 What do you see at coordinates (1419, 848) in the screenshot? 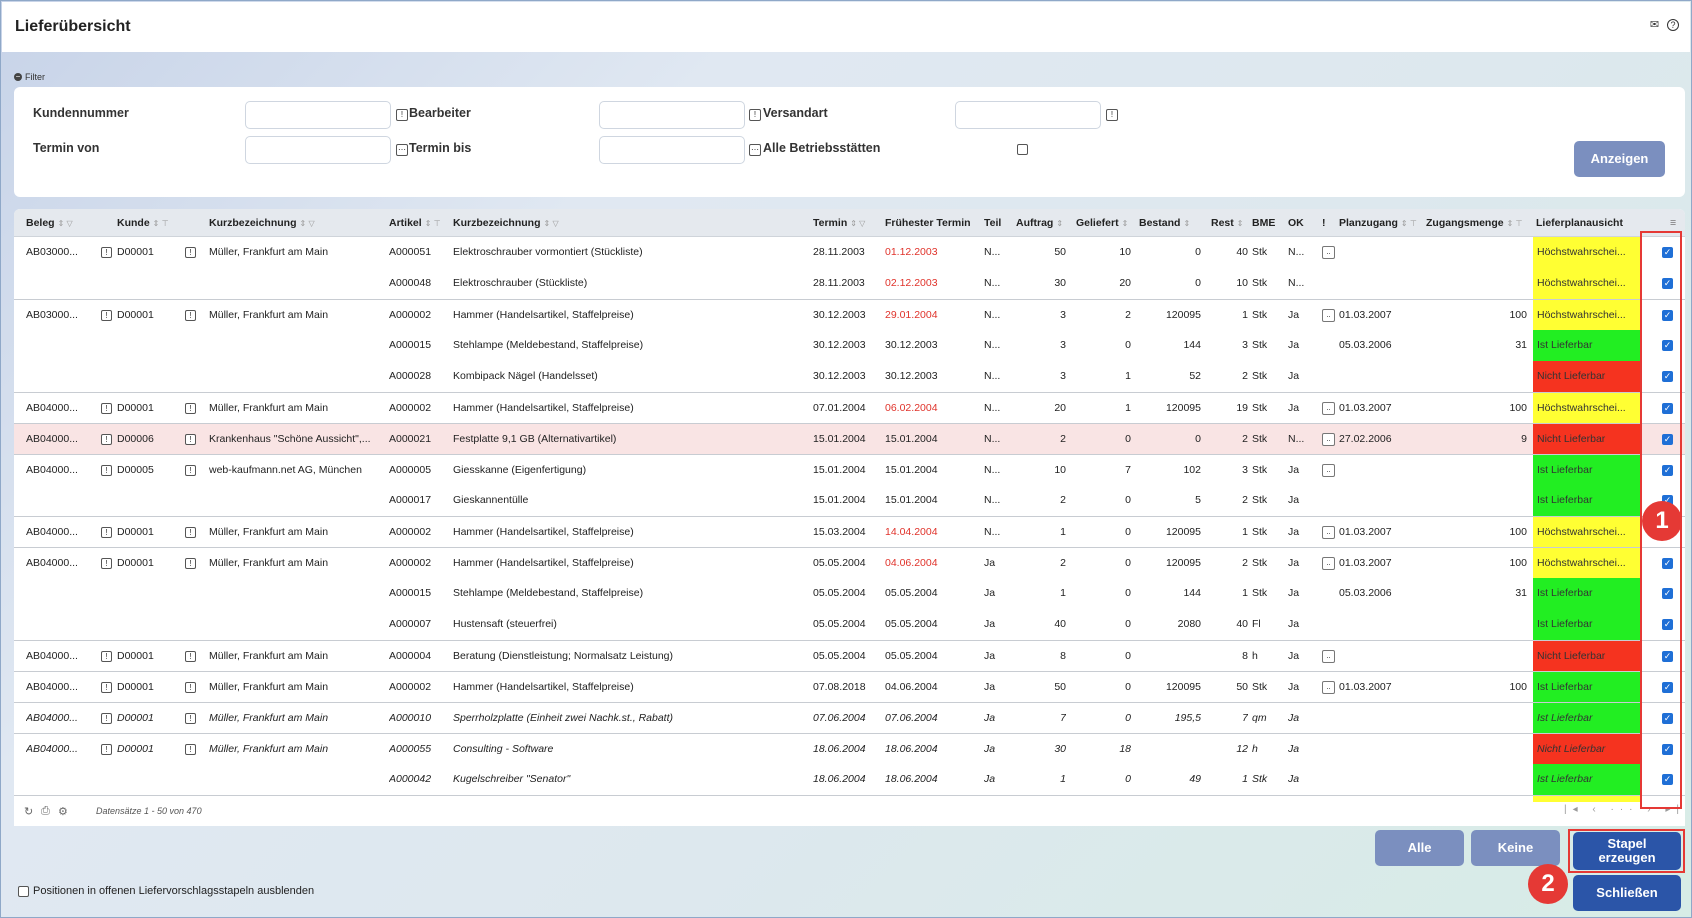
I see `alle-button: Alle` at bounding box center [1419, 848].